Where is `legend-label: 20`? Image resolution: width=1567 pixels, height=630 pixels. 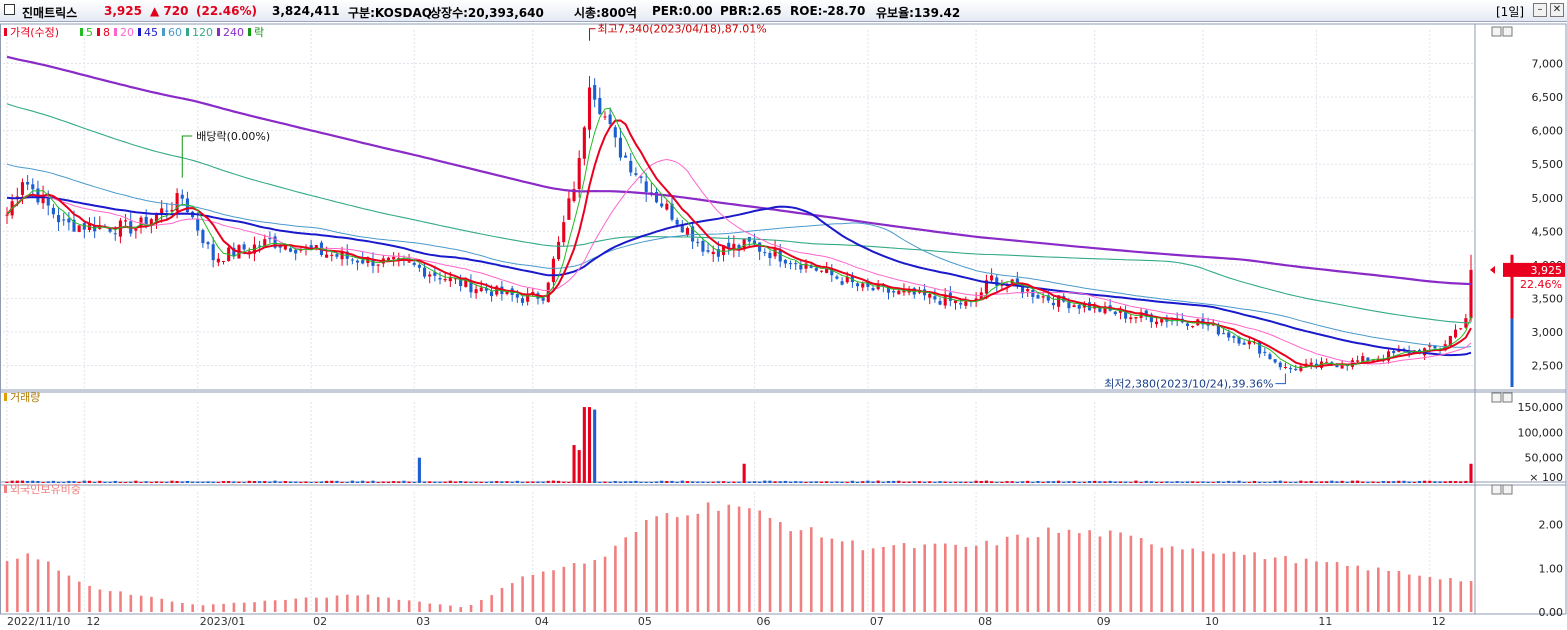 legend-label: 20 is located at coordinates (127, 32).